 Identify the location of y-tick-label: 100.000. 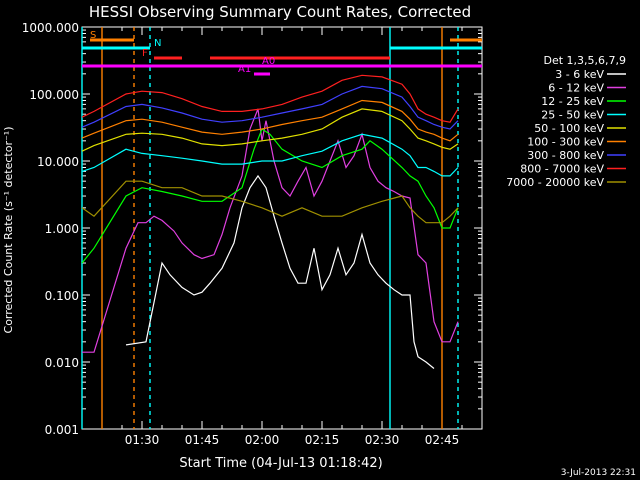
(54, 95).